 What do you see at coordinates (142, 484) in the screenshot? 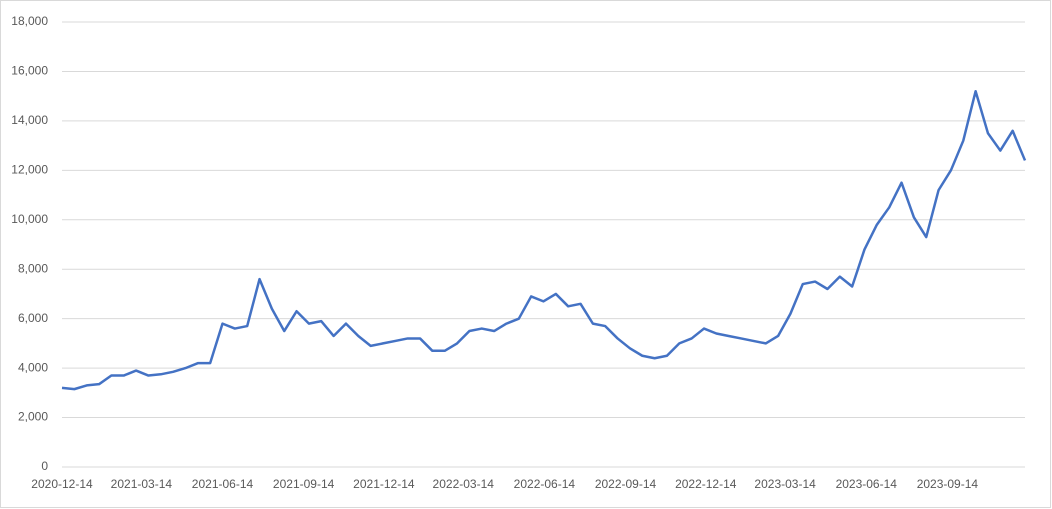
I see `x-tick-label: 2021-03-14` at bounding box center [142, 484].